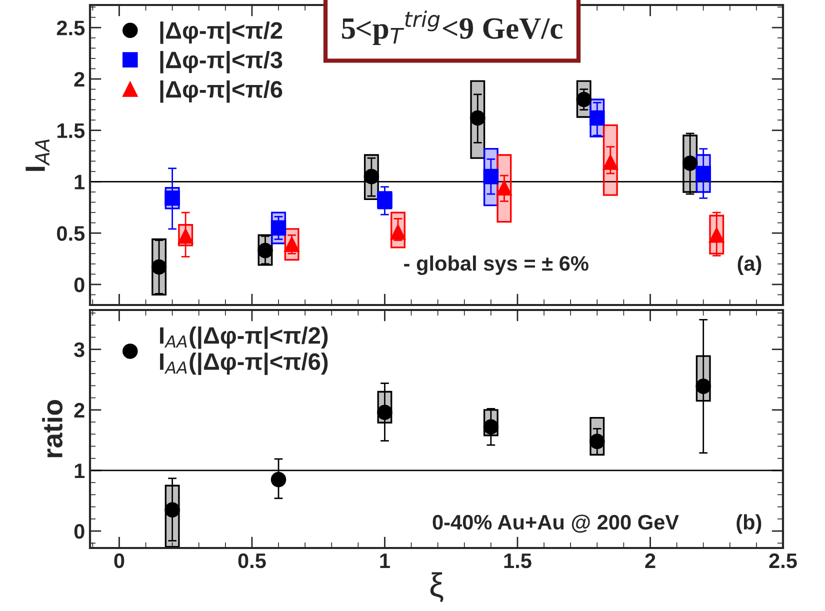 The width and height of the screenshot is (825, 611). Describe the element at coordinates (750, 265) in the screenshot. I see `annotation: (a)` at that location.